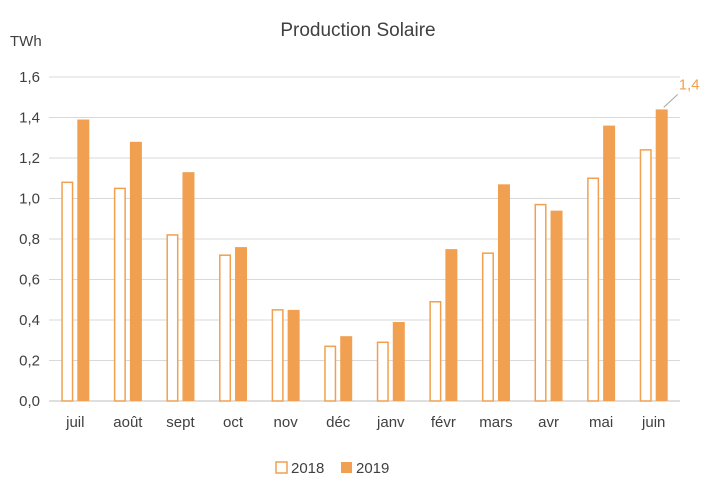  Describe the element at coordinates (29, 361) in the screenshot. I see `y-tick-label: 0,2` at that location.